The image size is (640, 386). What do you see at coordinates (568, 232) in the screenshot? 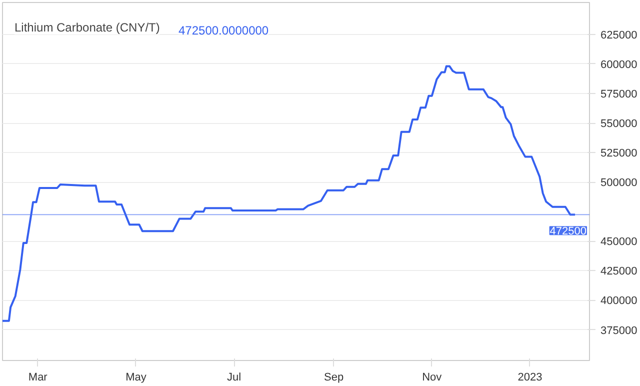
I see `ref-line-label: 472500` at bounding box center [568, 232].